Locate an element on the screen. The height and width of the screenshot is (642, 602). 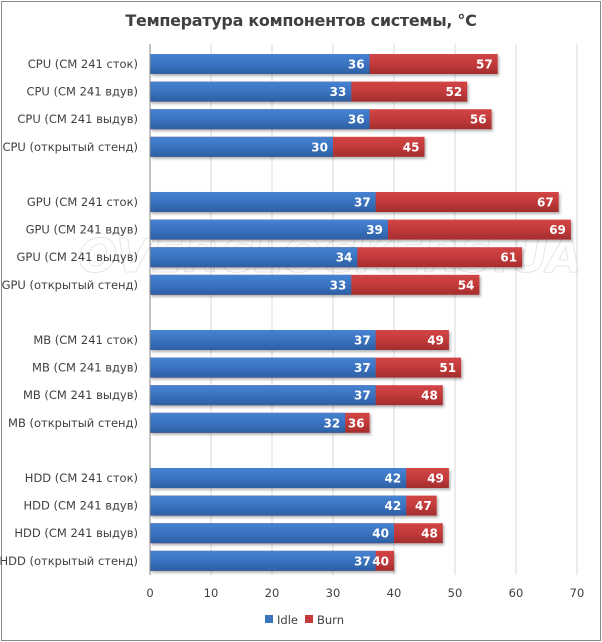
x-tick-label: 30 is located at coordinates (333, 593).